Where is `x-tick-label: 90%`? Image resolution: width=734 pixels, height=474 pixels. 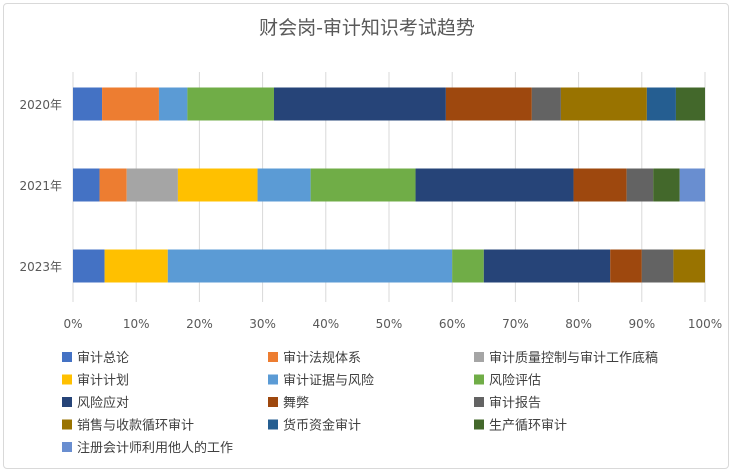 x-tick-label: 90% is located at coordinates (641, 324).